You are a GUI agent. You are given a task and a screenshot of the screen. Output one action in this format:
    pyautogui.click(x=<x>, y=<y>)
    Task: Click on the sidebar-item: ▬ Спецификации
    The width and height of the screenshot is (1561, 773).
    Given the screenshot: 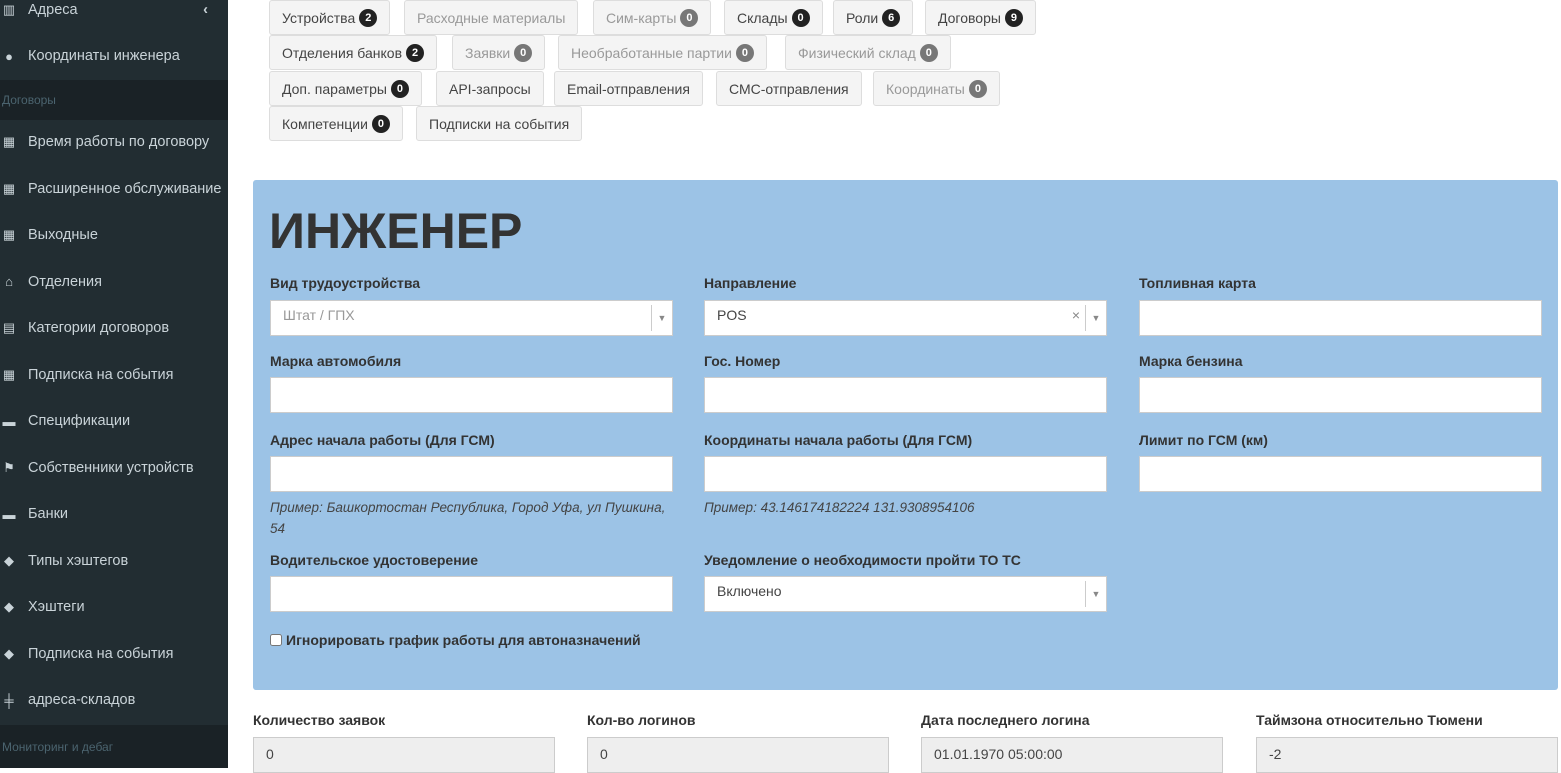 What is the action you would take?
    pyautogui.click(x=114, y=421)
    